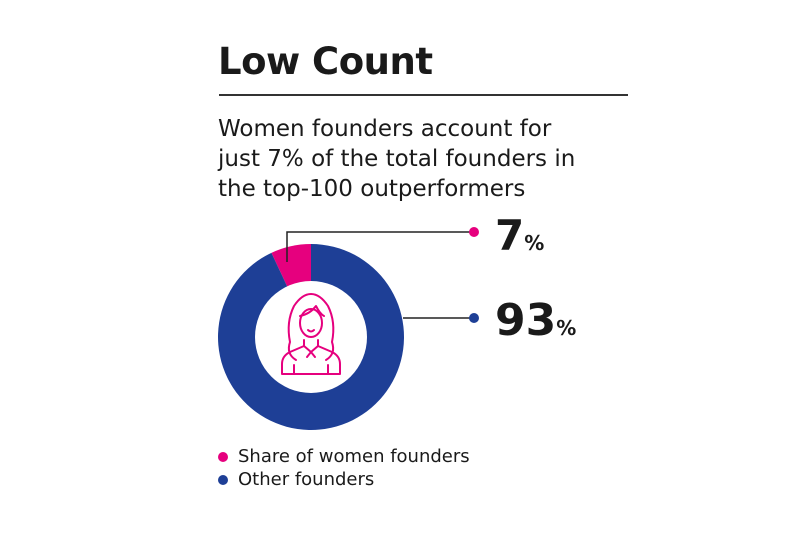  I want to click on legend-swatch-women, so click(223, 456).